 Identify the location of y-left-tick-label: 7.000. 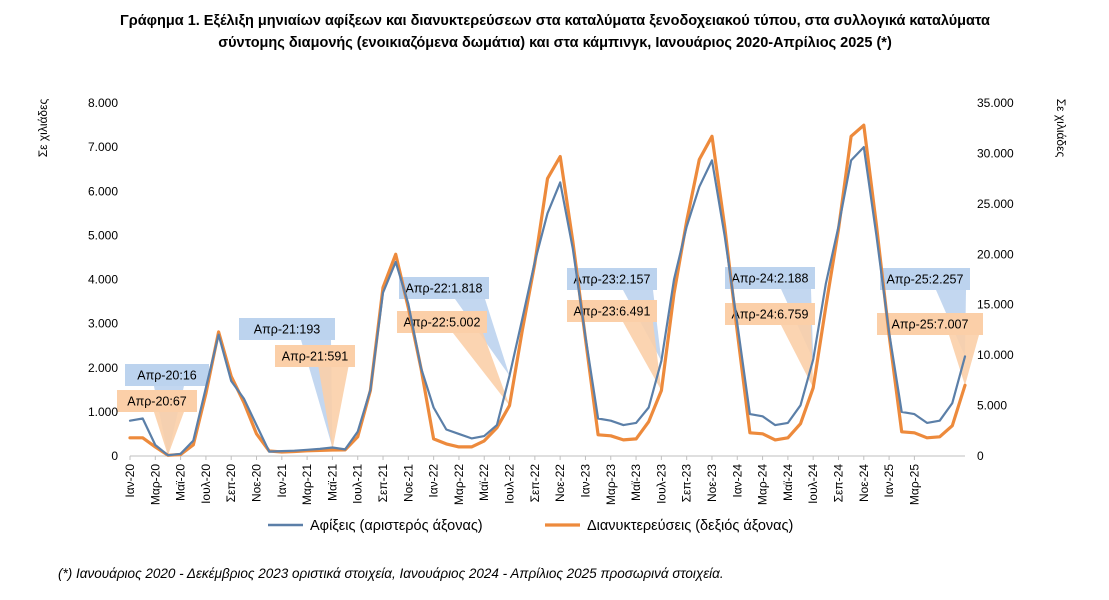
(103, 147).